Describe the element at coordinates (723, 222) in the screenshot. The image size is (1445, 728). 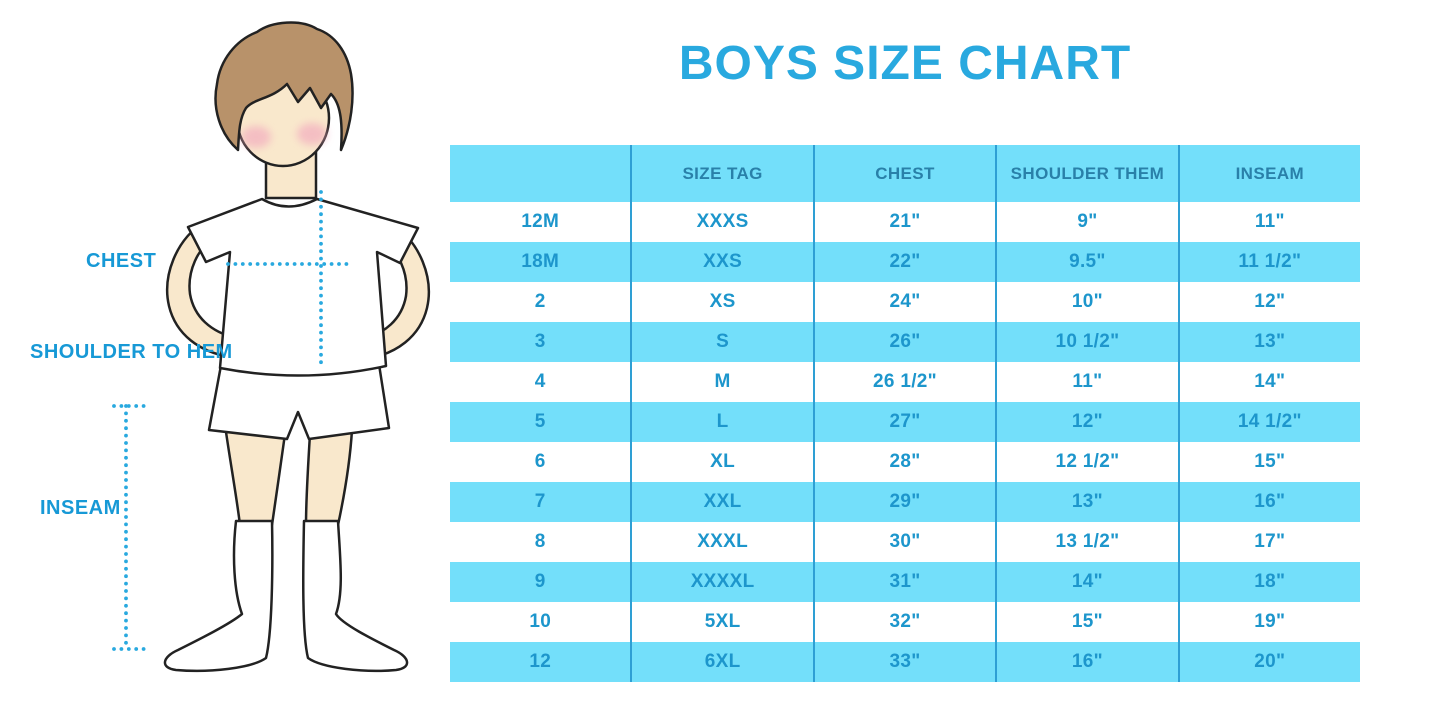
I see `table-cell: XXXS` at that location.